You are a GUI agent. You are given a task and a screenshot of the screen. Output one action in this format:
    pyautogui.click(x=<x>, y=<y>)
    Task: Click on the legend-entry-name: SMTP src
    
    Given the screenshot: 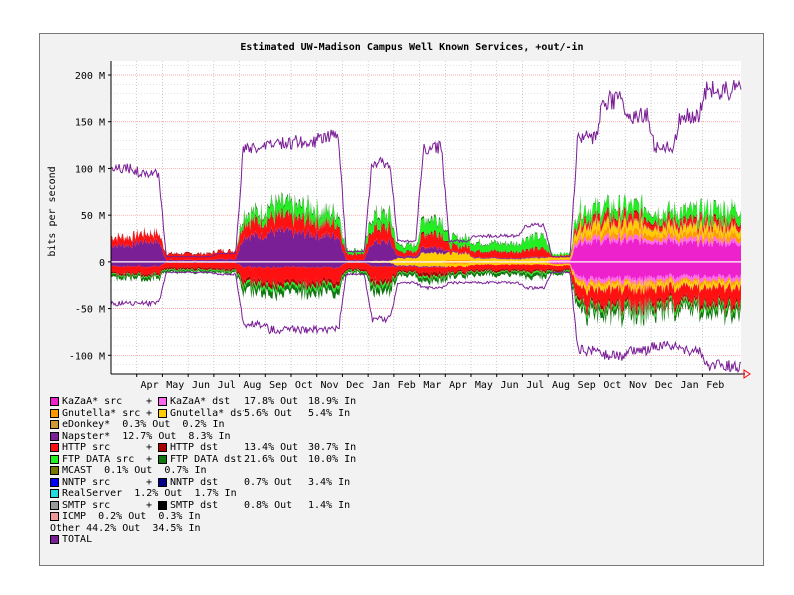 What is the action you would take?
    pyautogui.click(x=86, y=505)
    